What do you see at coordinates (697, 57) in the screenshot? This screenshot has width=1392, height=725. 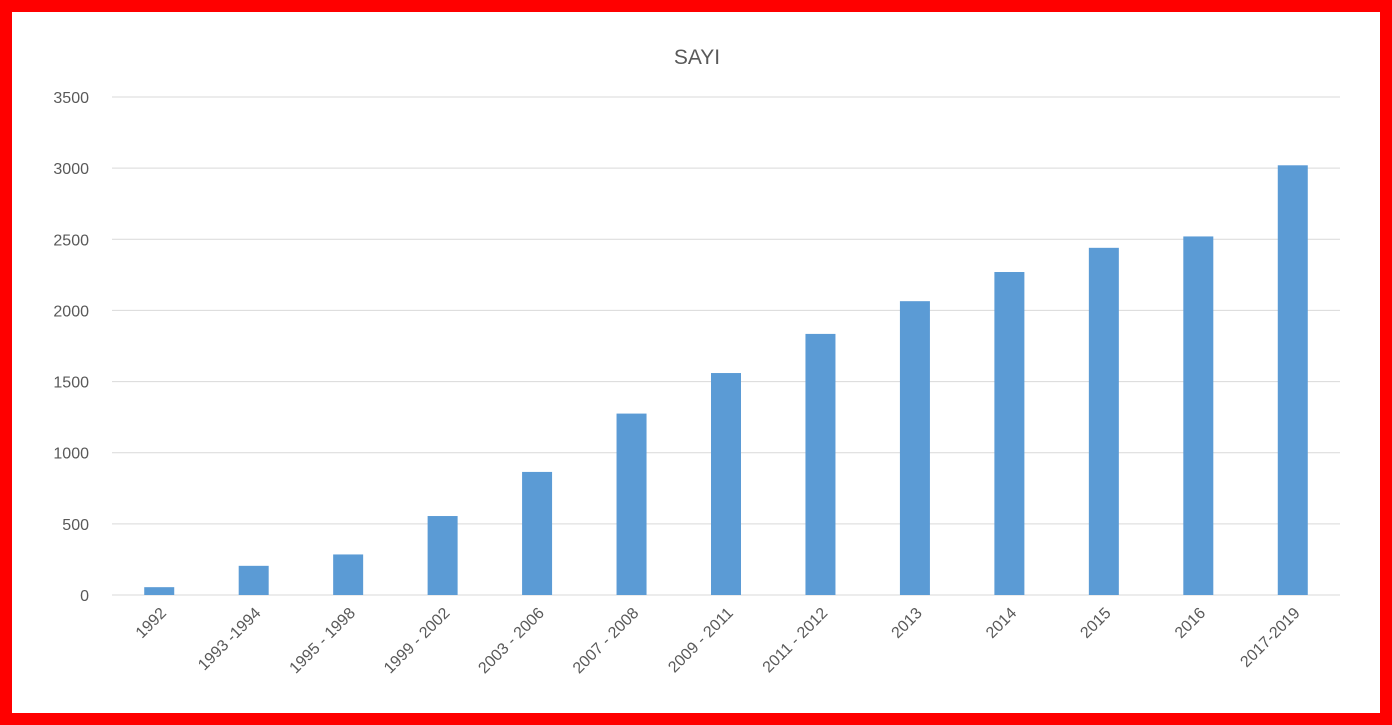 I see `chart-title: SAYI` at bounding box center [697, 57].